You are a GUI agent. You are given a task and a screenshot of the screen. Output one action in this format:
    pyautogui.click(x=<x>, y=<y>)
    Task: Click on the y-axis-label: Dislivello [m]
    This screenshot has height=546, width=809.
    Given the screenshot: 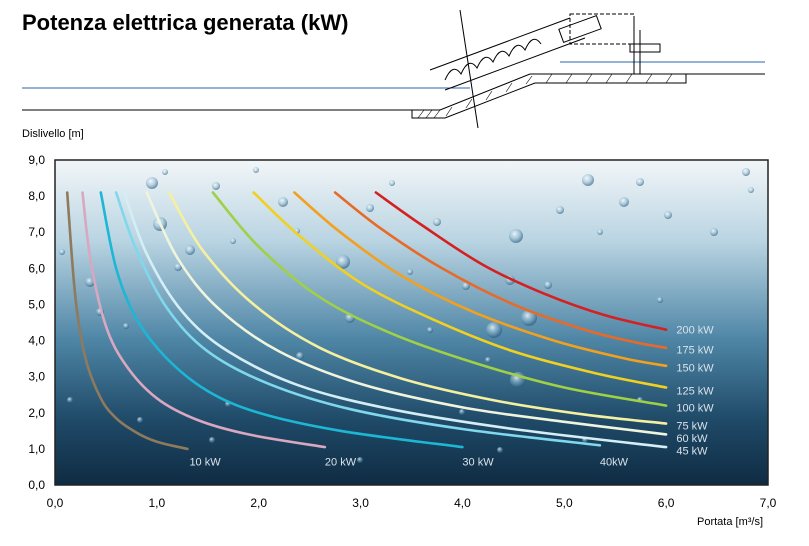 What is the action you would take?
    pyautogui.click(x=53, y=134)
    